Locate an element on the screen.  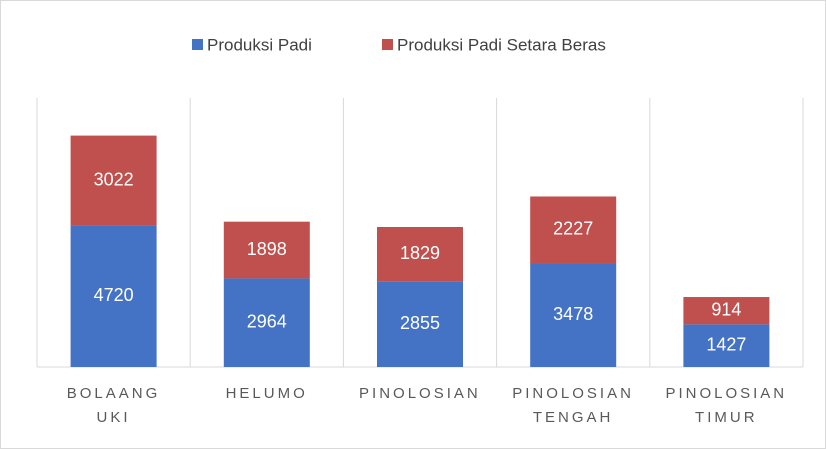
data-label: 2964 is located at coordinates (267, 321).